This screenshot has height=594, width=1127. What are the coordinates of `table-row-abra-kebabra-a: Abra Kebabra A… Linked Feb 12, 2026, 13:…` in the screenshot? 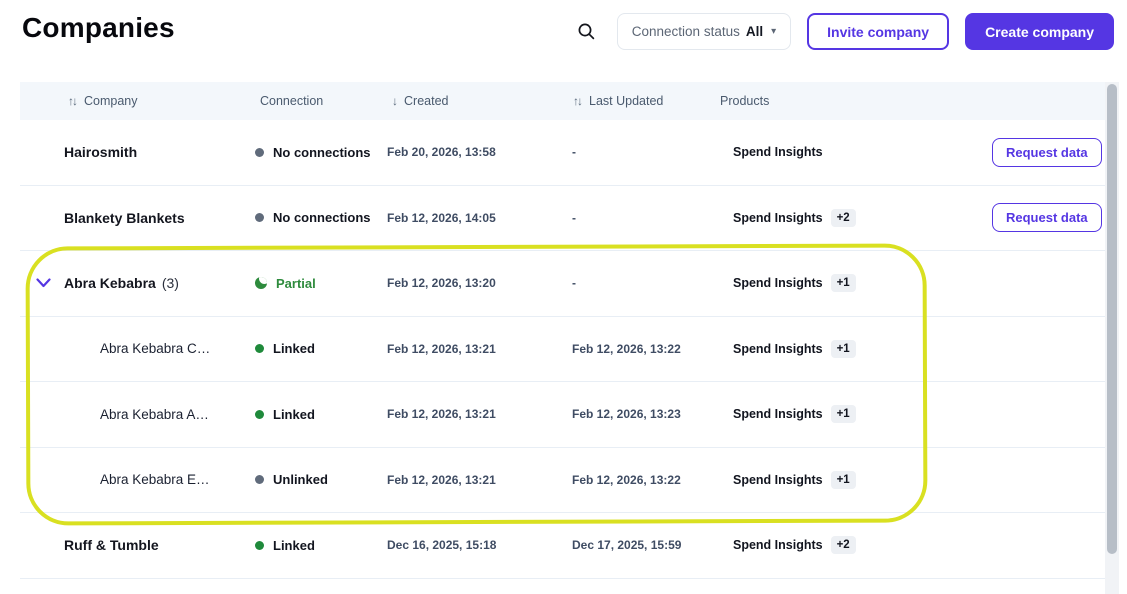 It's located at (562, 415).